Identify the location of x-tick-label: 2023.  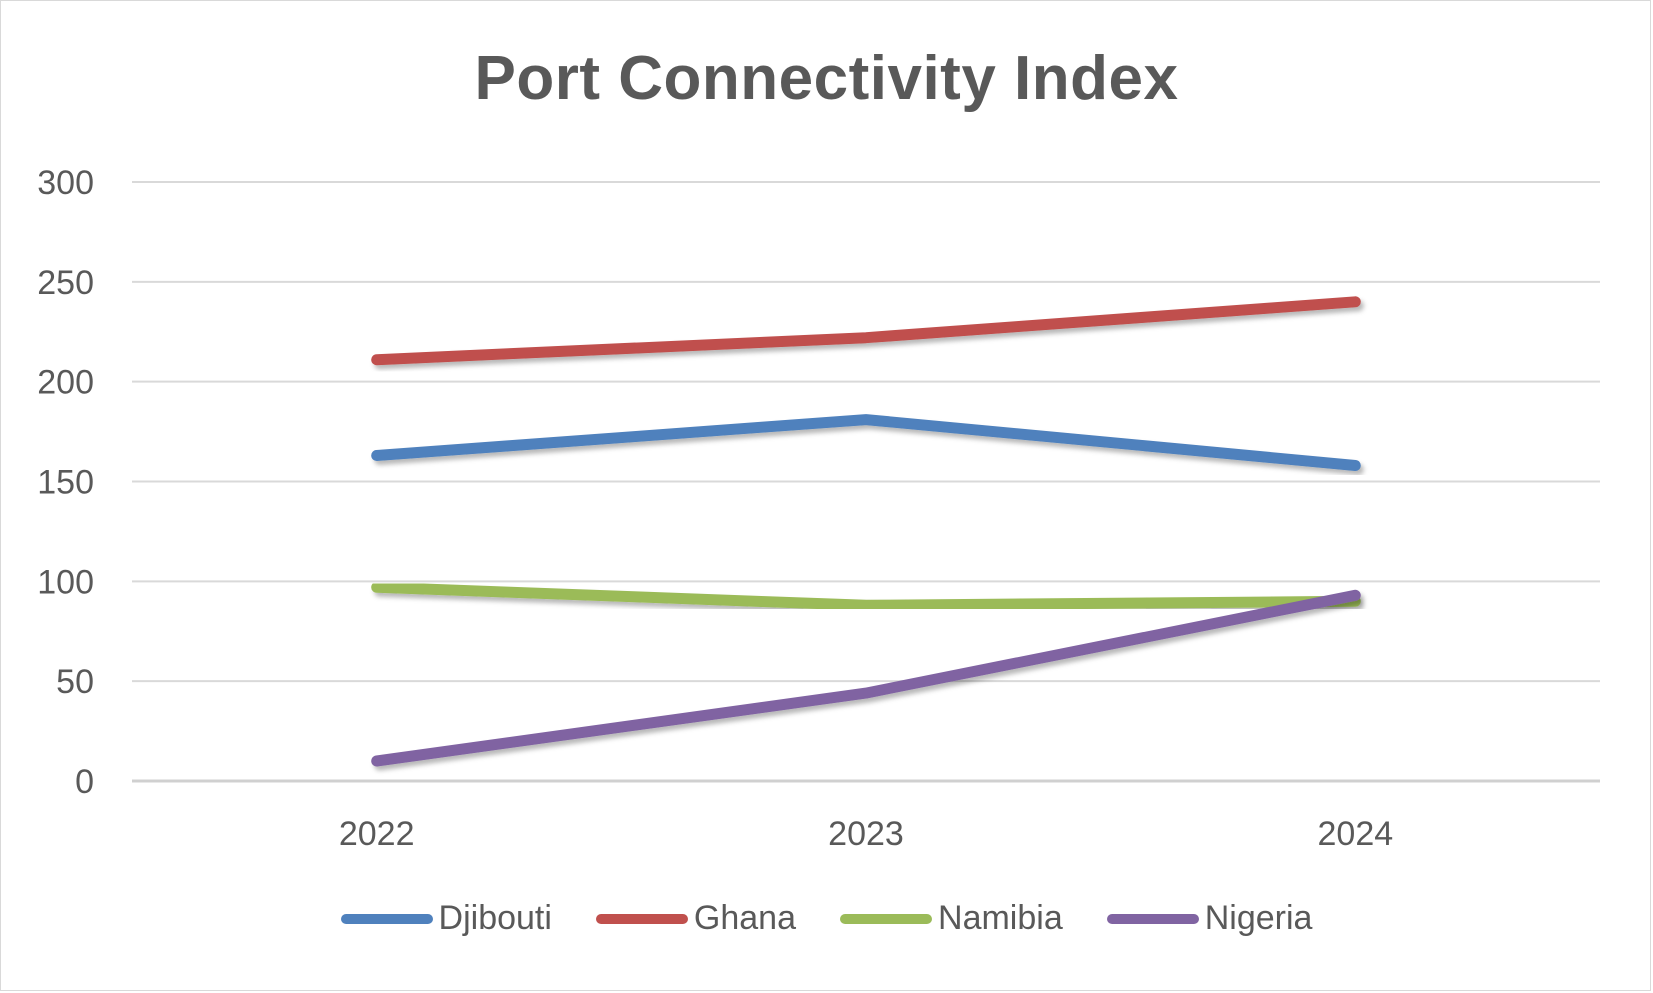
(866, 834).